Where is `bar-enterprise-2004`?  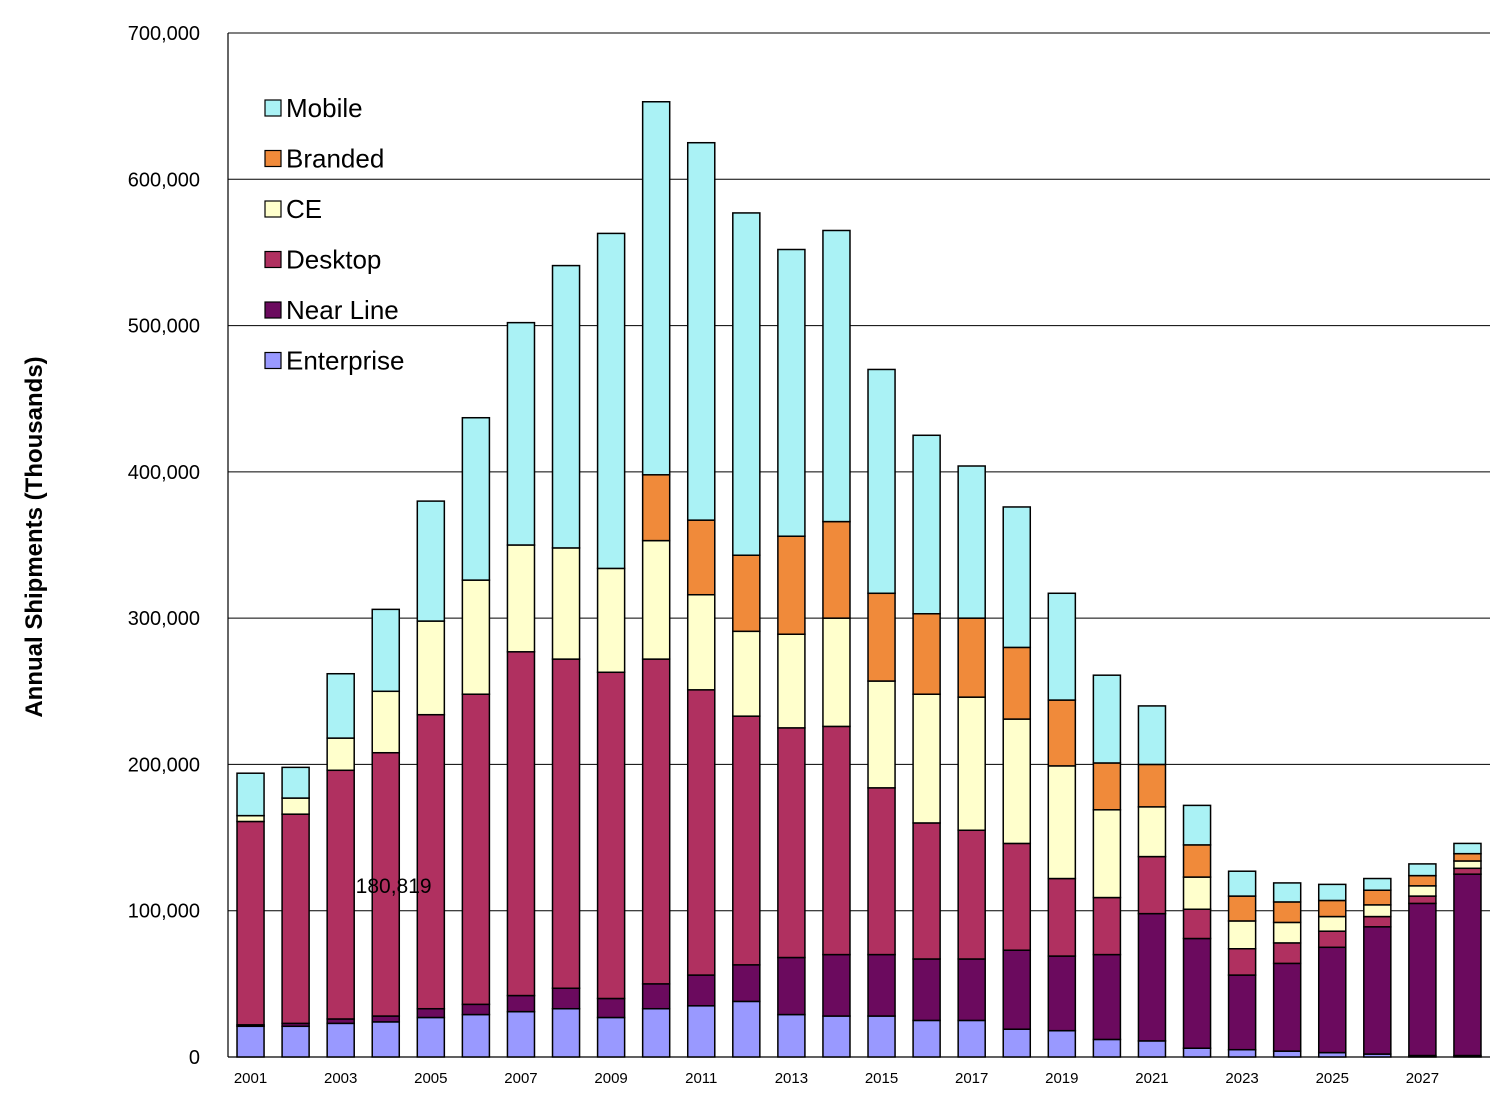 bar-enterprise-2004 is located at coordinates (386, 1039).